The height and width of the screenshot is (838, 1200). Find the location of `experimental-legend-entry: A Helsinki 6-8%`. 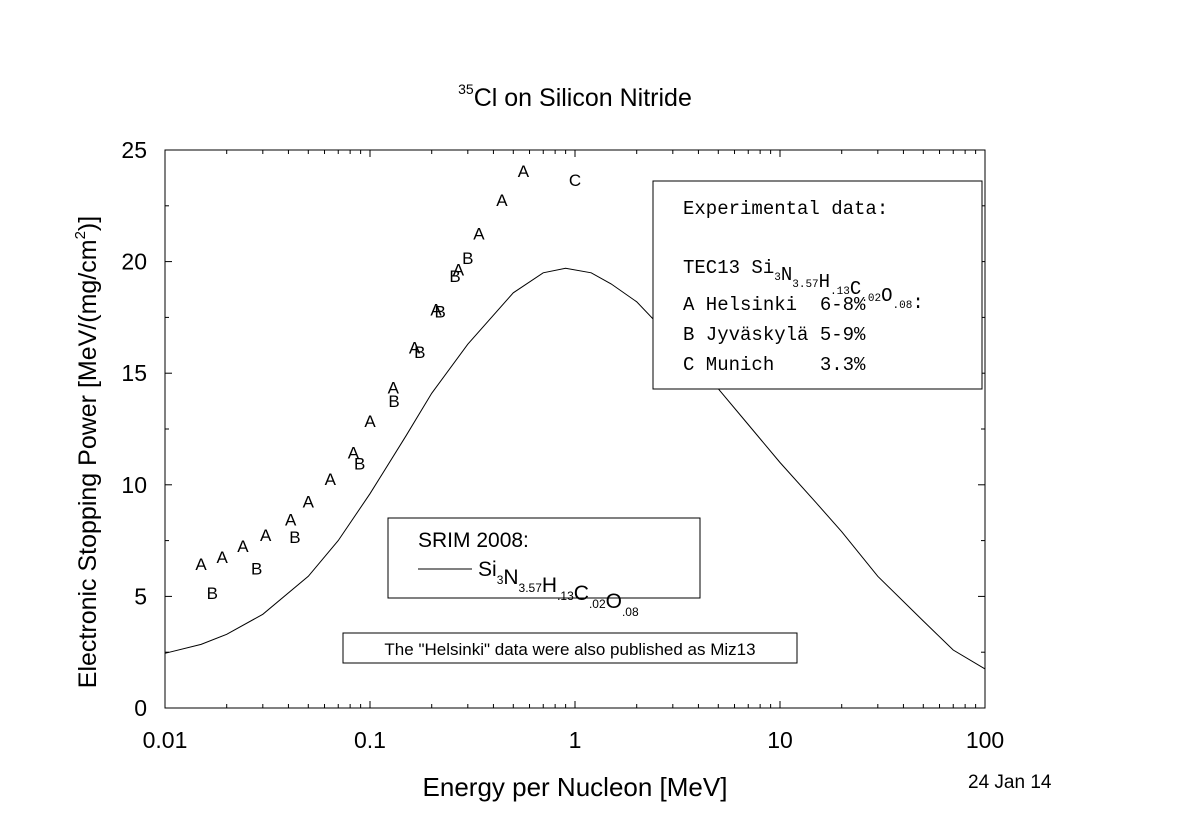

experimental-legend-entry: A Helsinki 6-8% is located at coordinates (774, 305).